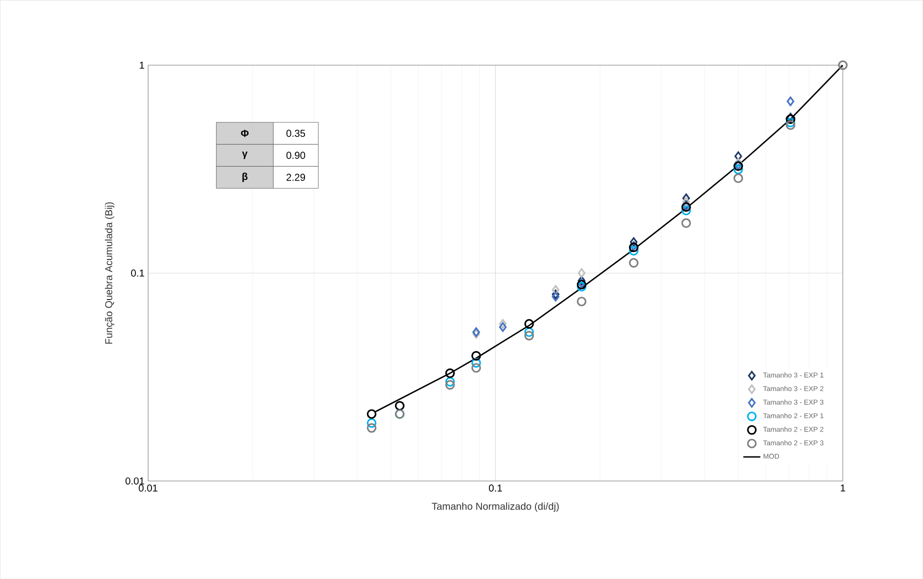 The image size is (923, 579). I want to click on annotation: 0.90, so click(296, 155).